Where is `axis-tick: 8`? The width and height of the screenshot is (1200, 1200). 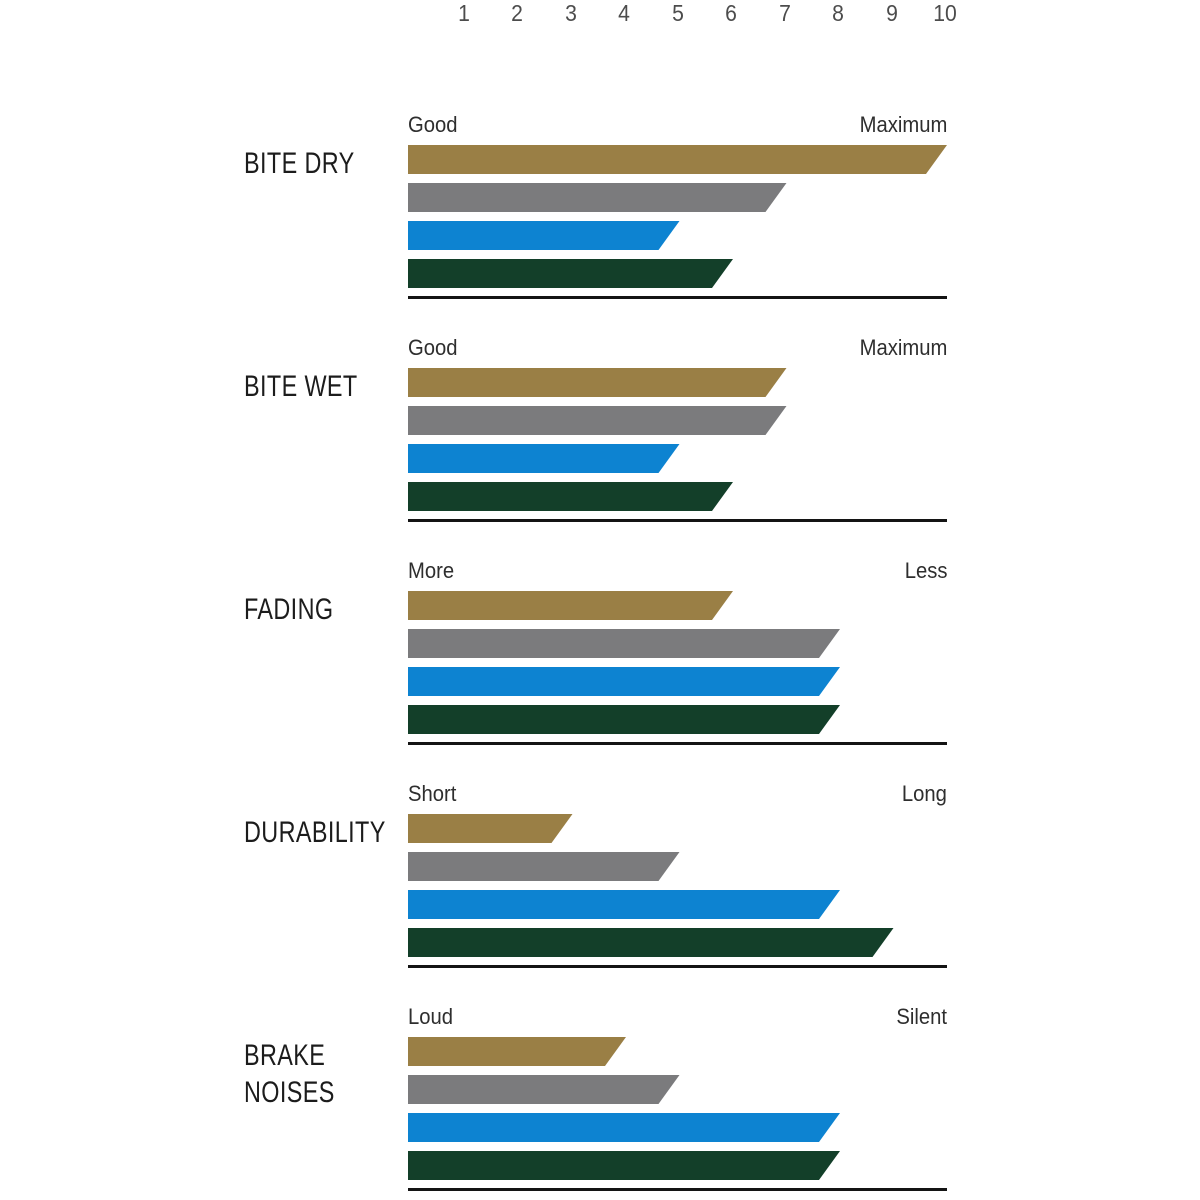
axis-tick: 8 is located at coordinates (838, 13).